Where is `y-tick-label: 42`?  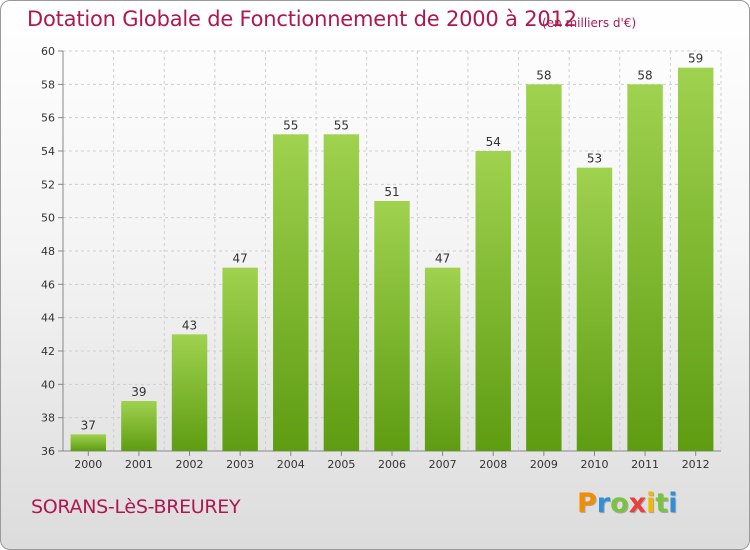 y-tick-label: 42 is located at coordinates (48, 351).